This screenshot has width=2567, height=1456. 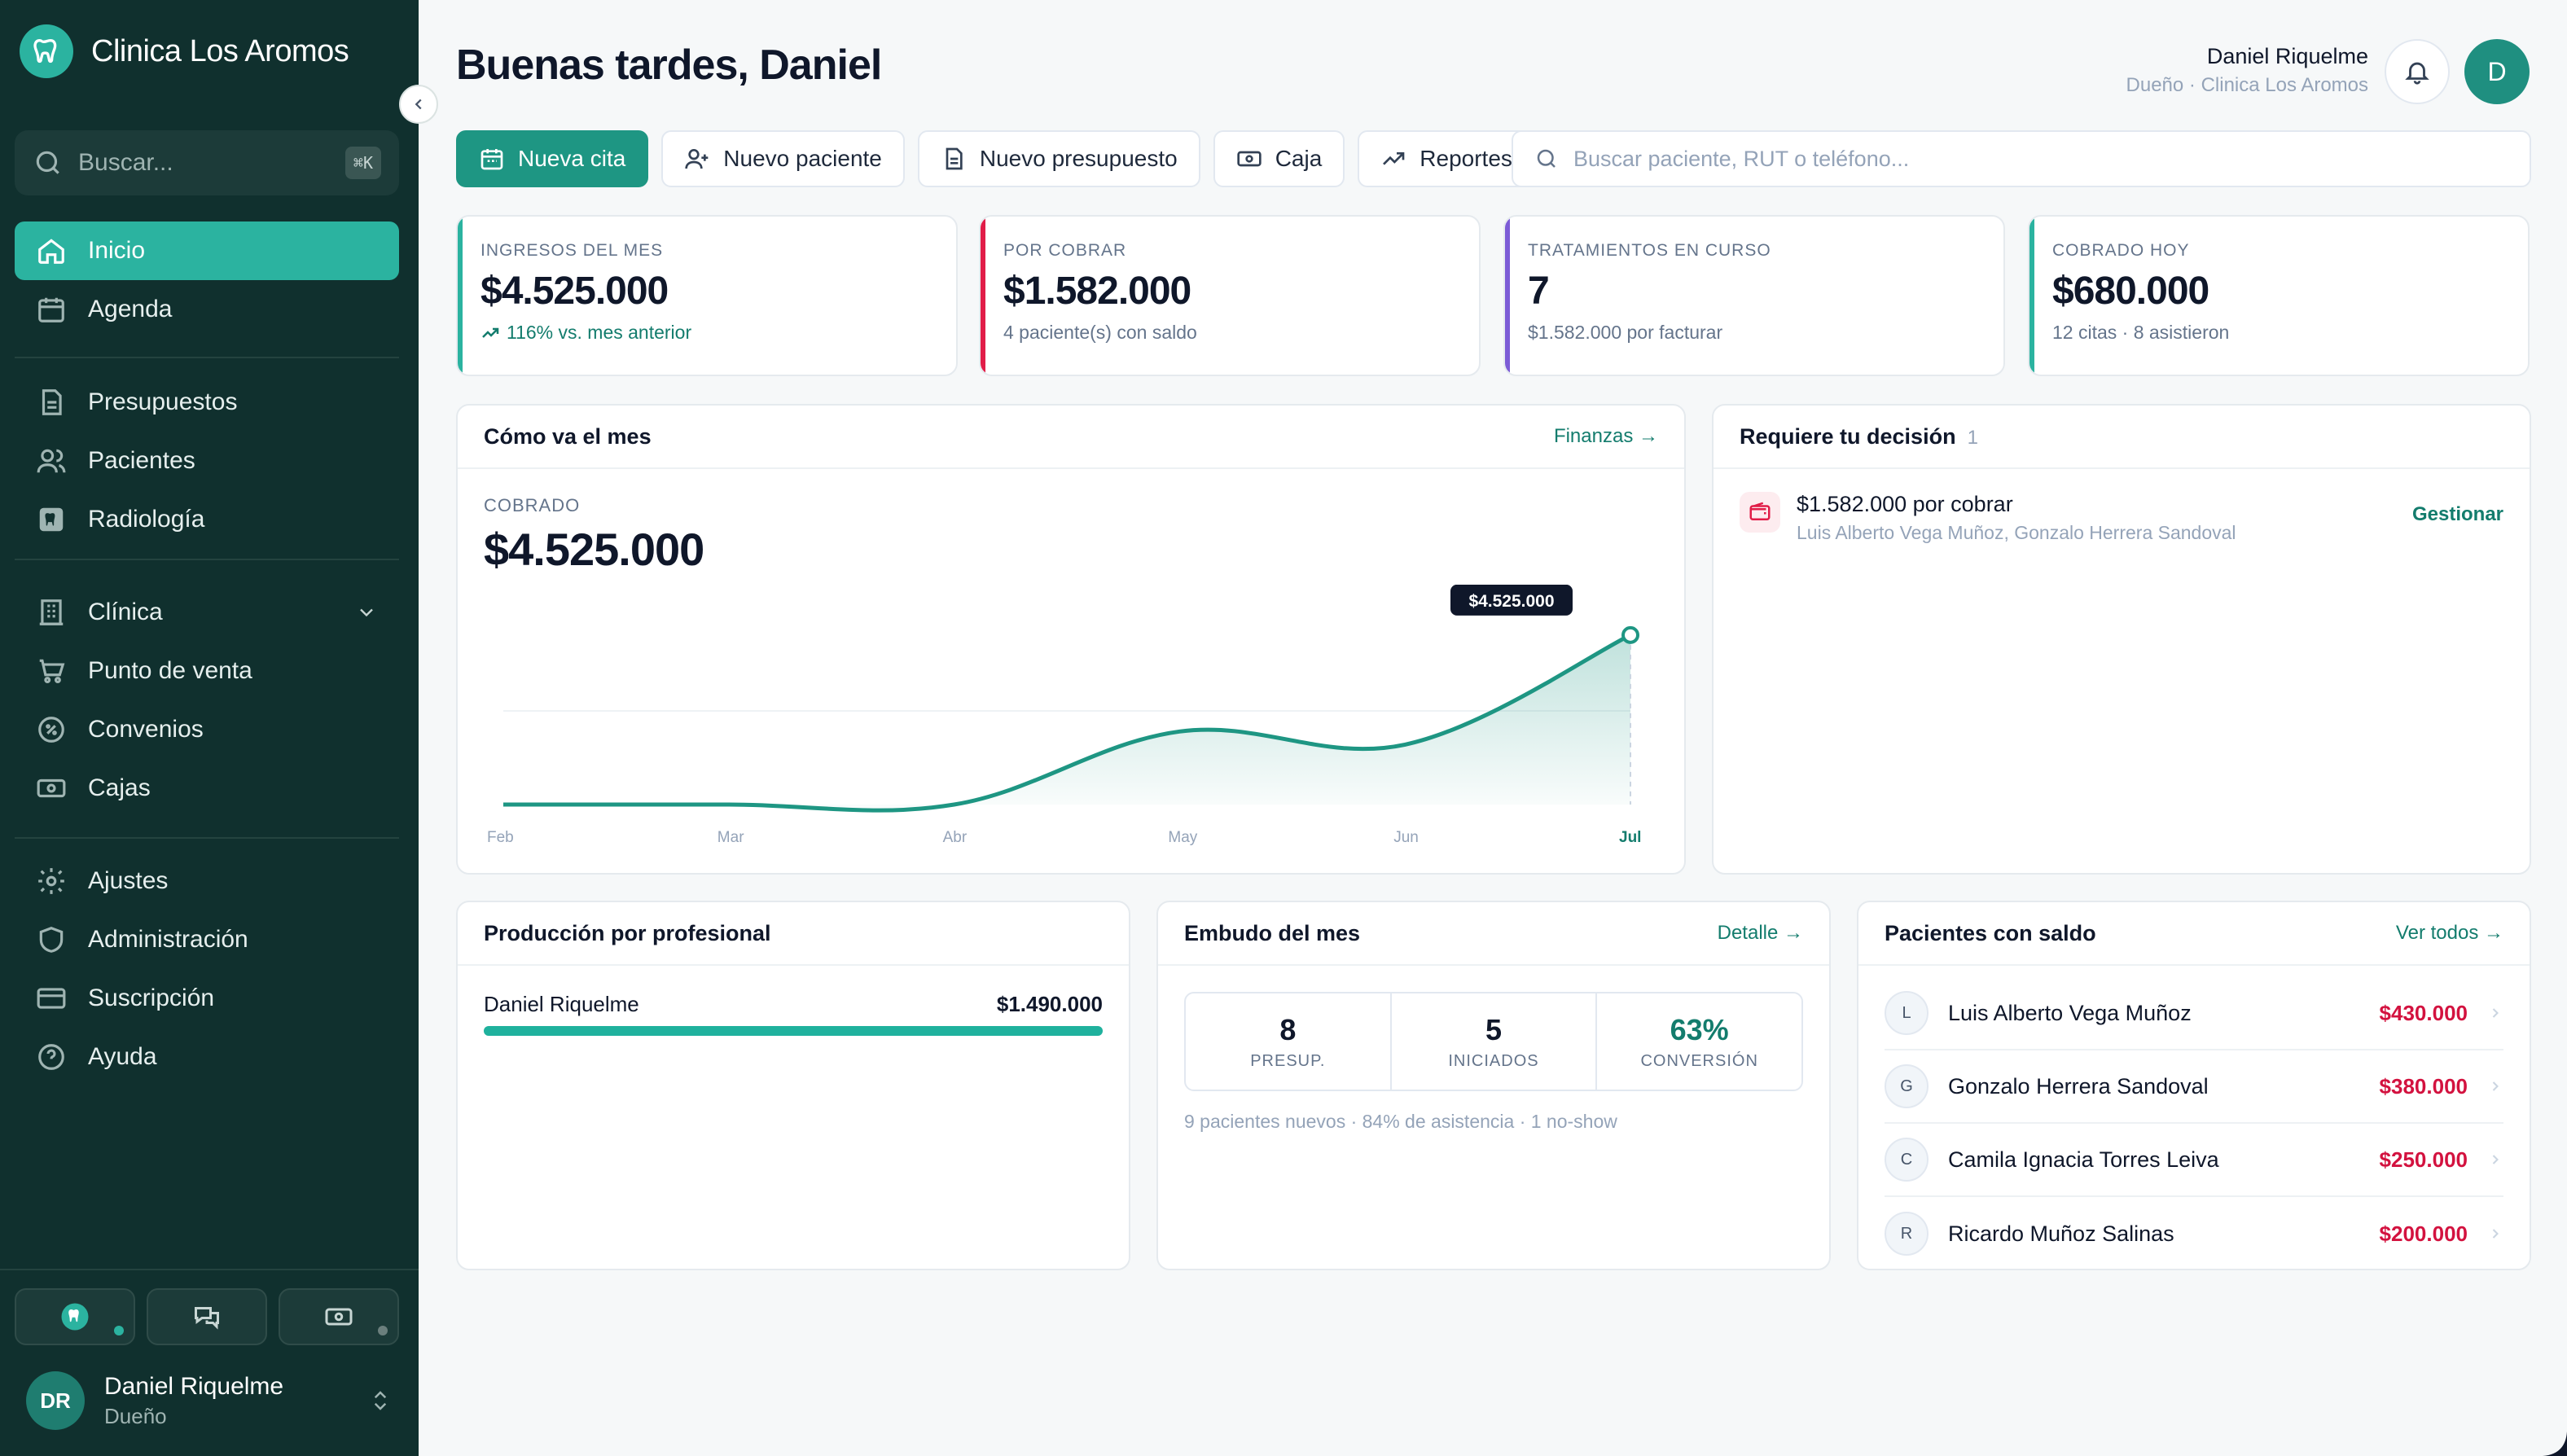 What do you see at coordinates (130, 309) in the screenshot?
I see `sidebar-item-label: Agenda` at bounding box center [130, 309].